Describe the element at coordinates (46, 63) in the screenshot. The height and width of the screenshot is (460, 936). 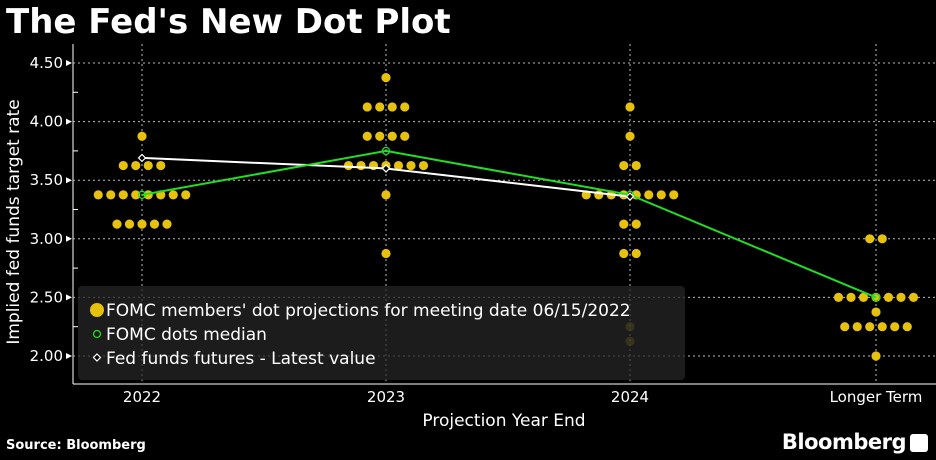
I see `y-tick-label: 4.50` at that location.